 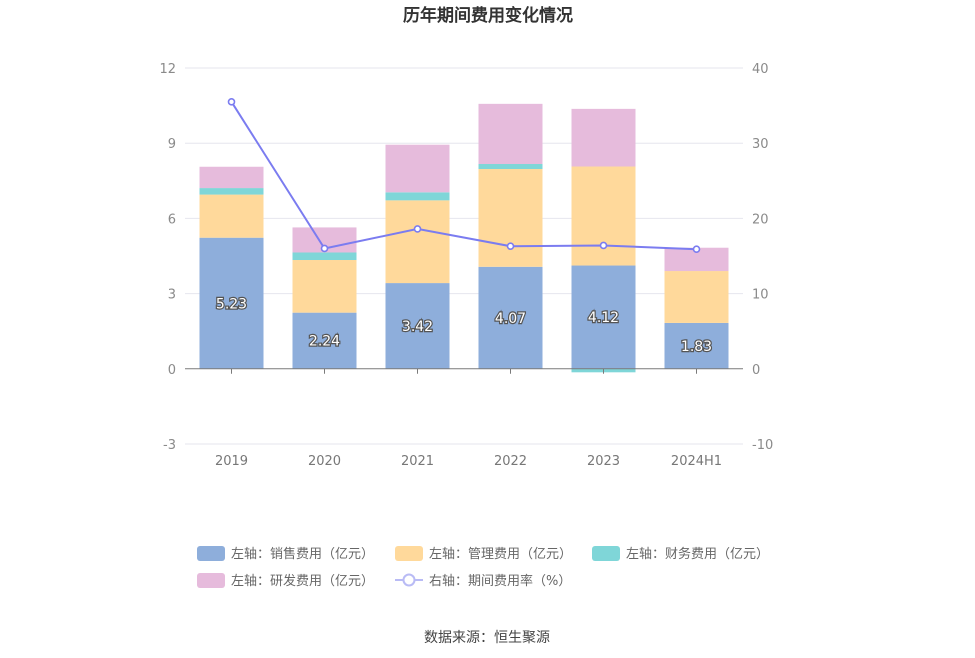 What do you see at coordinates (172, 144) in the screenshot?
I see `left-tick-label: 9` at bounding box center [172, 144].